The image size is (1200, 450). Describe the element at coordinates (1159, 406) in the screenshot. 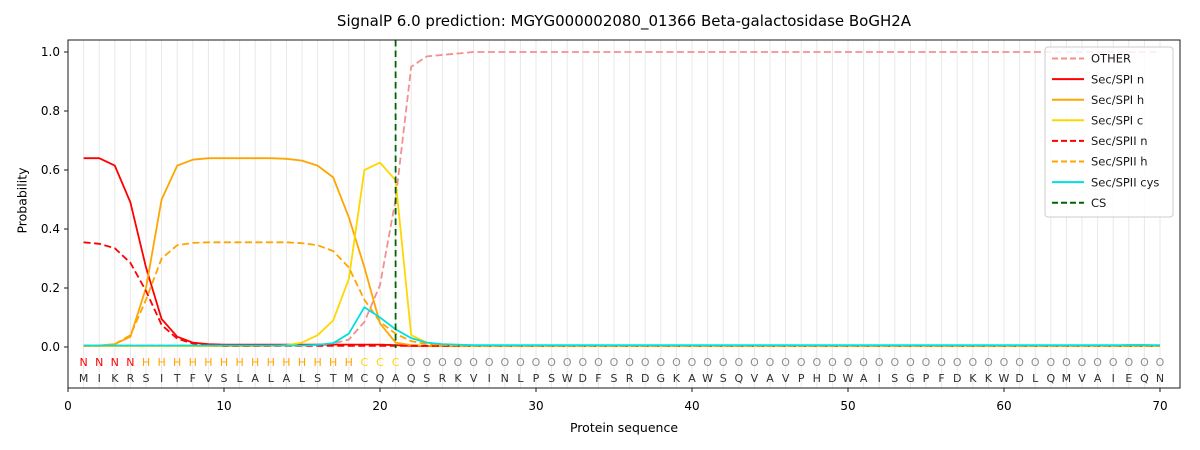

I see `x-tick-label: 70` at that location.